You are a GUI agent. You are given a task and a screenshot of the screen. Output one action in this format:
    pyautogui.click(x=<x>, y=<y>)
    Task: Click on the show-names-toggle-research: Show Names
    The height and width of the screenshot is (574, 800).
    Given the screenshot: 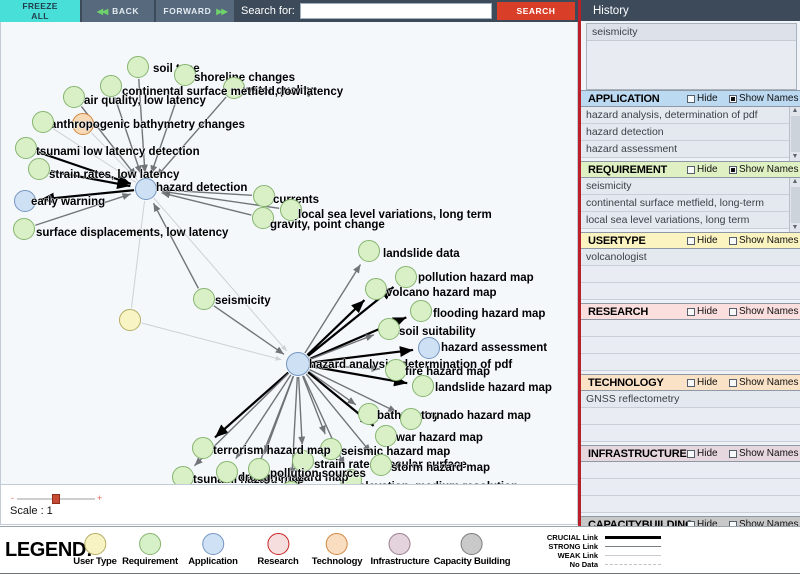 What is the action you would take?
    pyautogui.click(x=763, y=311)
    